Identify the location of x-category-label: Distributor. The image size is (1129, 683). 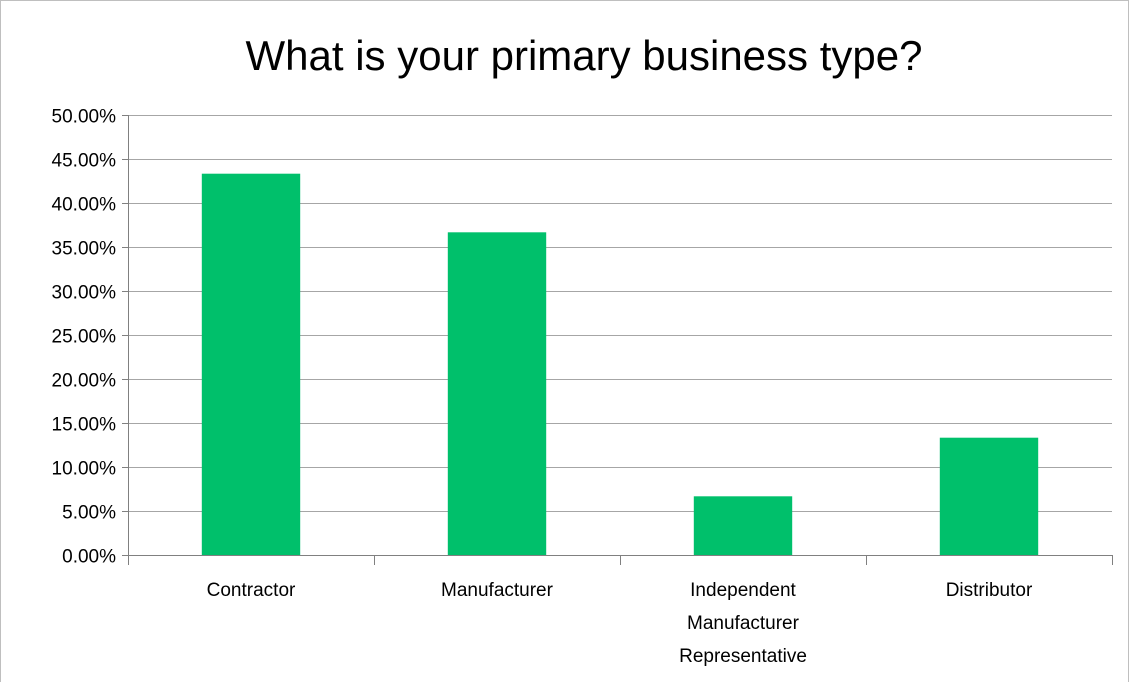
(989, 590).